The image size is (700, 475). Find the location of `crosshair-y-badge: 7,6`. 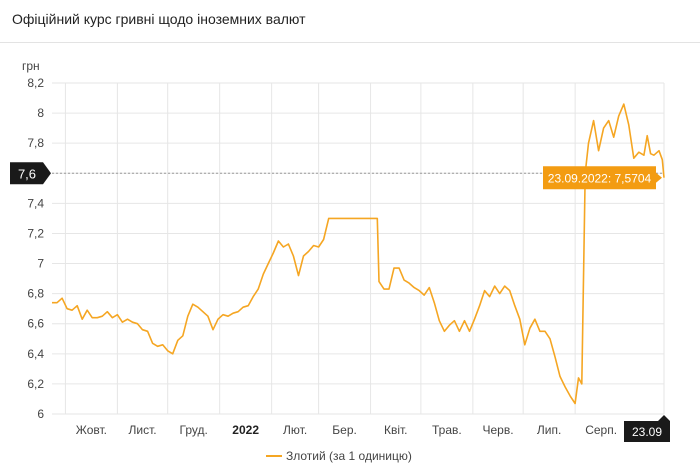

crosshair-y-badge: 7,6 is located at coordinates (30, 173).